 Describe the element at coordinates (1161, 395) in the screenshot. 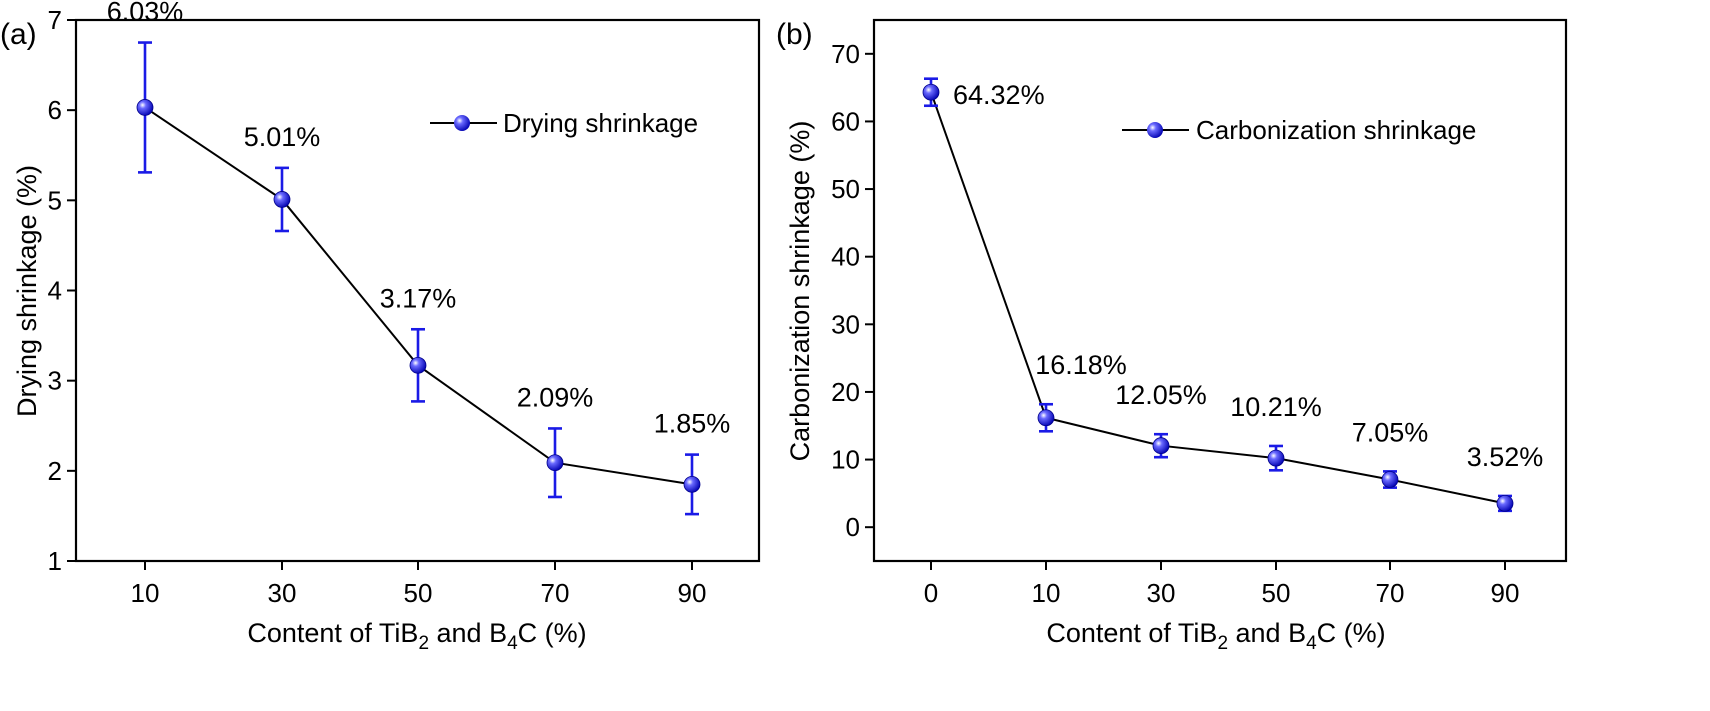

I see `data-label: 12.05%` at that location.